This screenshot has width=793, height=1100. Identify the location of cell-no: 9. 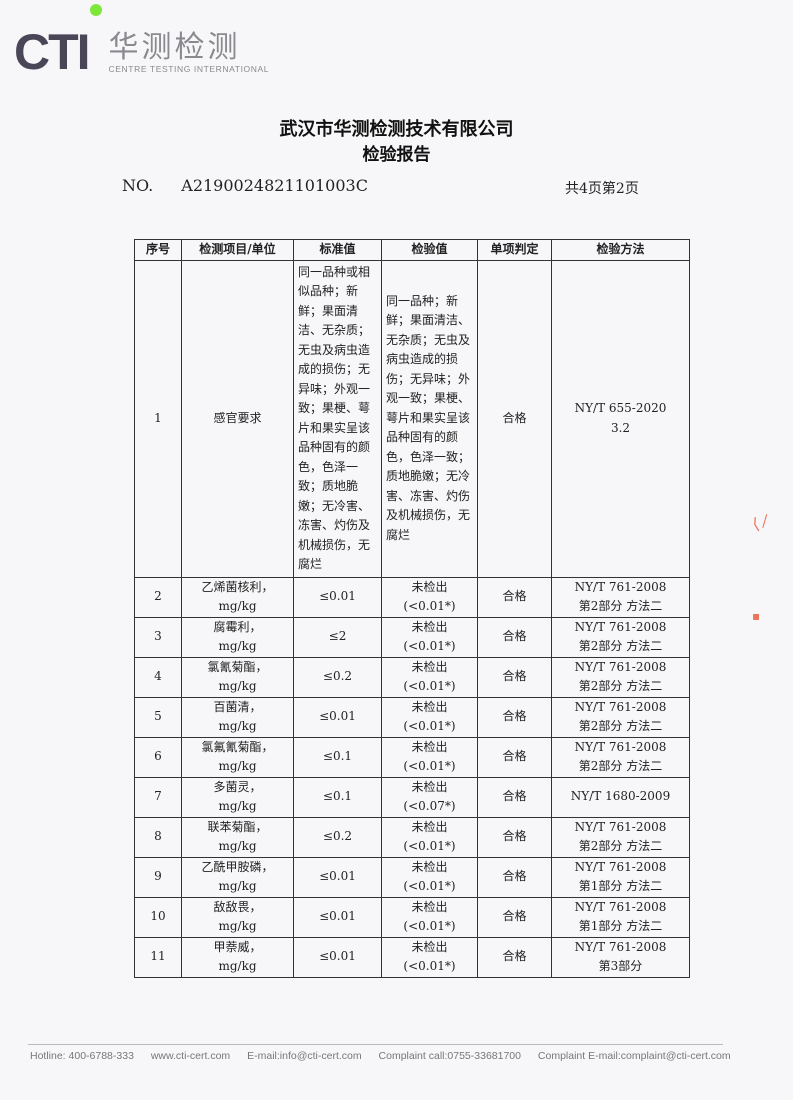
(158, 877).